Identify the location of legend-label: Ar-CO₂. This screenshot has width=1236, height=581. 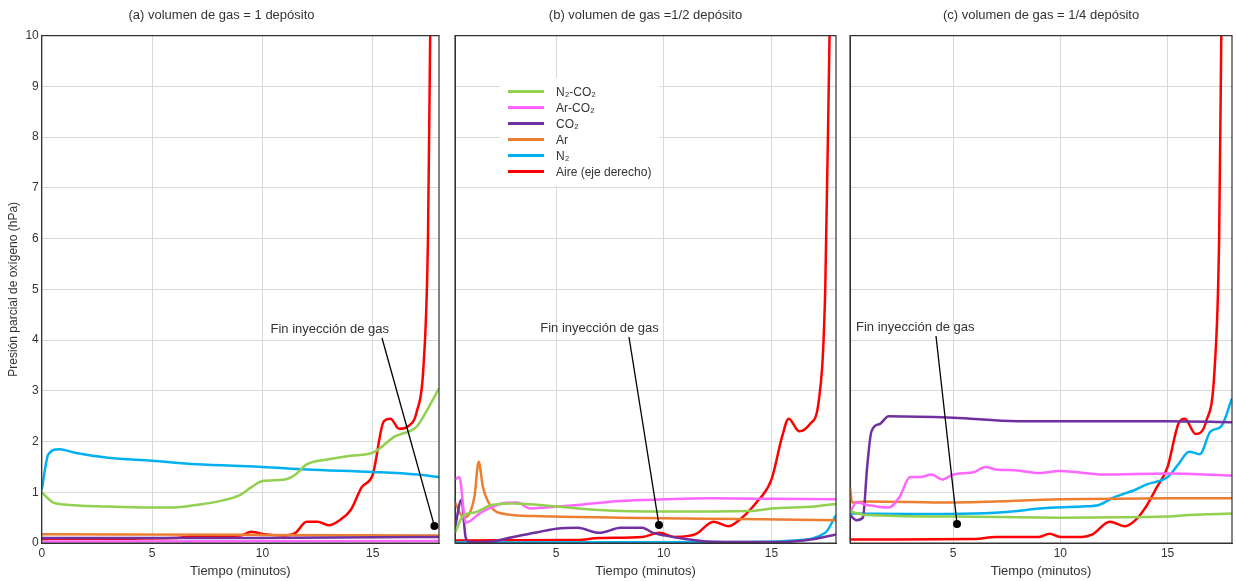
(575, 107).